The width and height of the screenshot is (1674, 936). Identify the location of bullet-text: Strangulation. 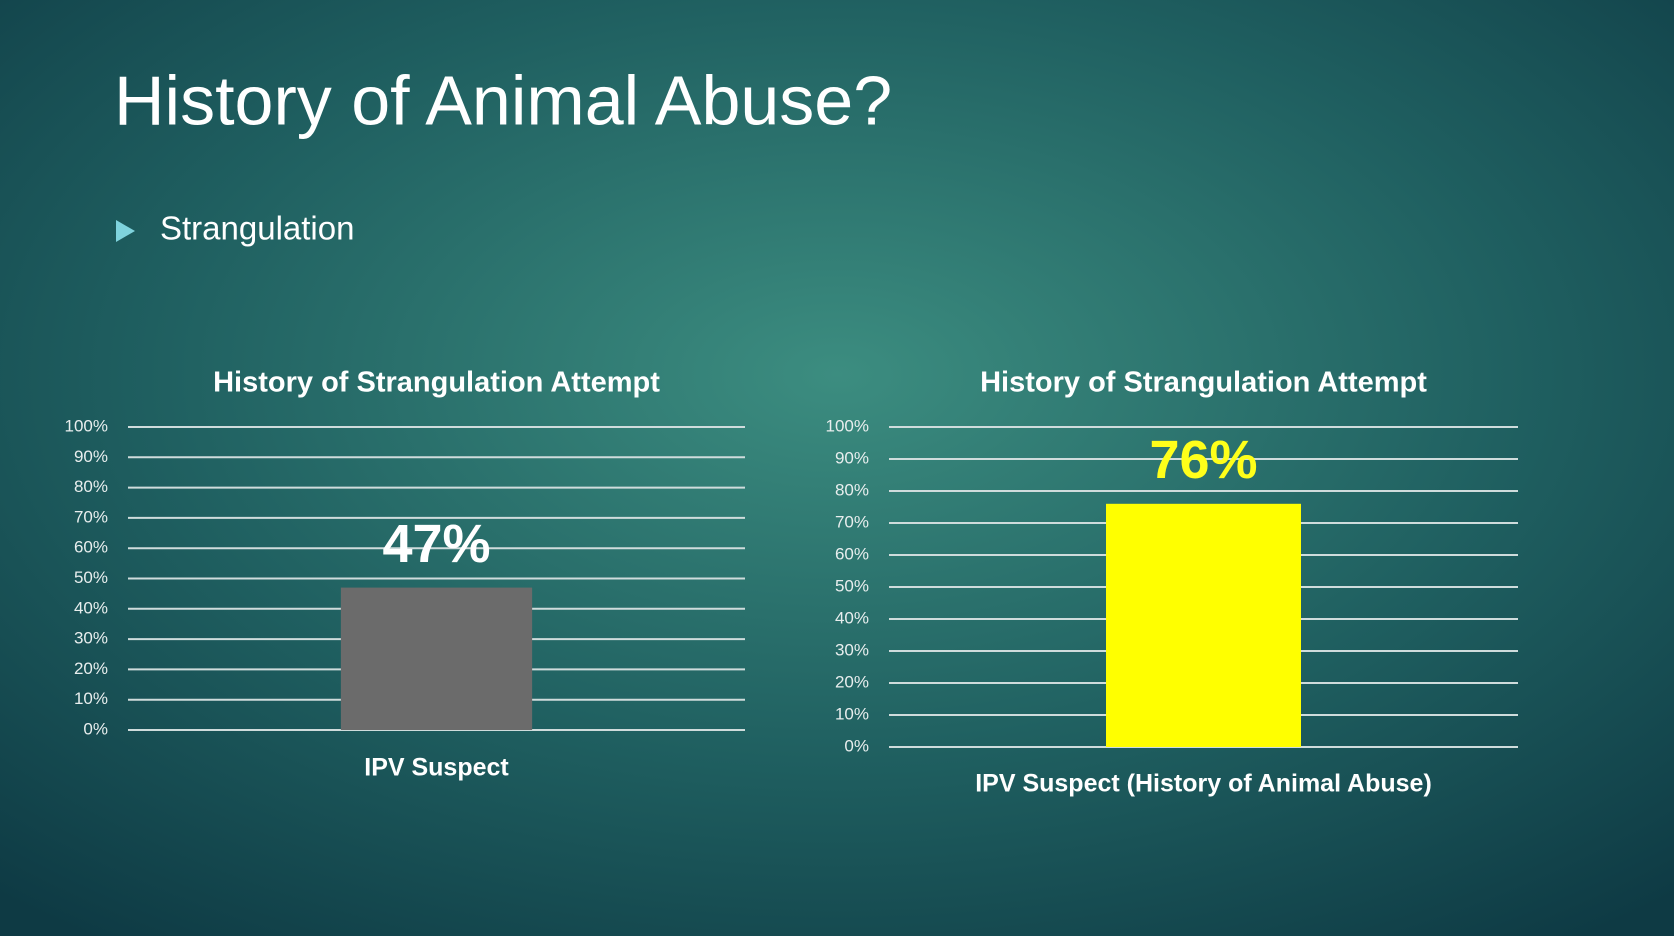
(257, 228).